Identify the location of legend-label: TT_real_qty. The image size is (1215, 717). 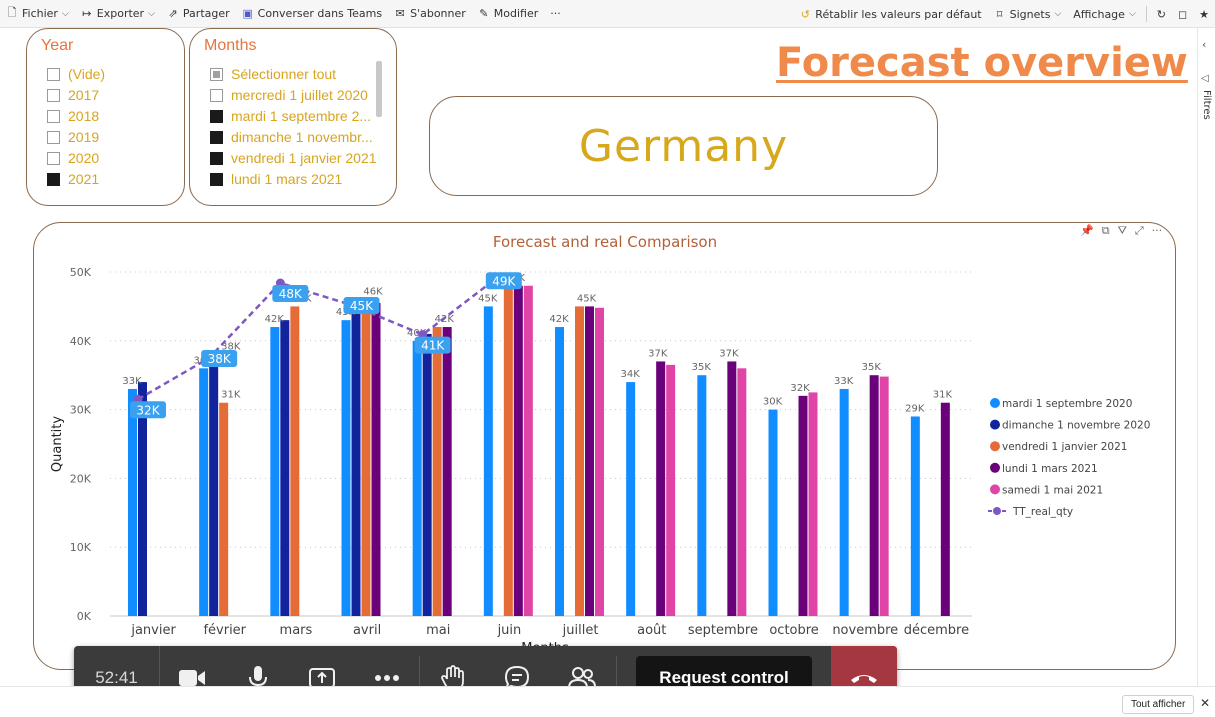
(1042, 512).